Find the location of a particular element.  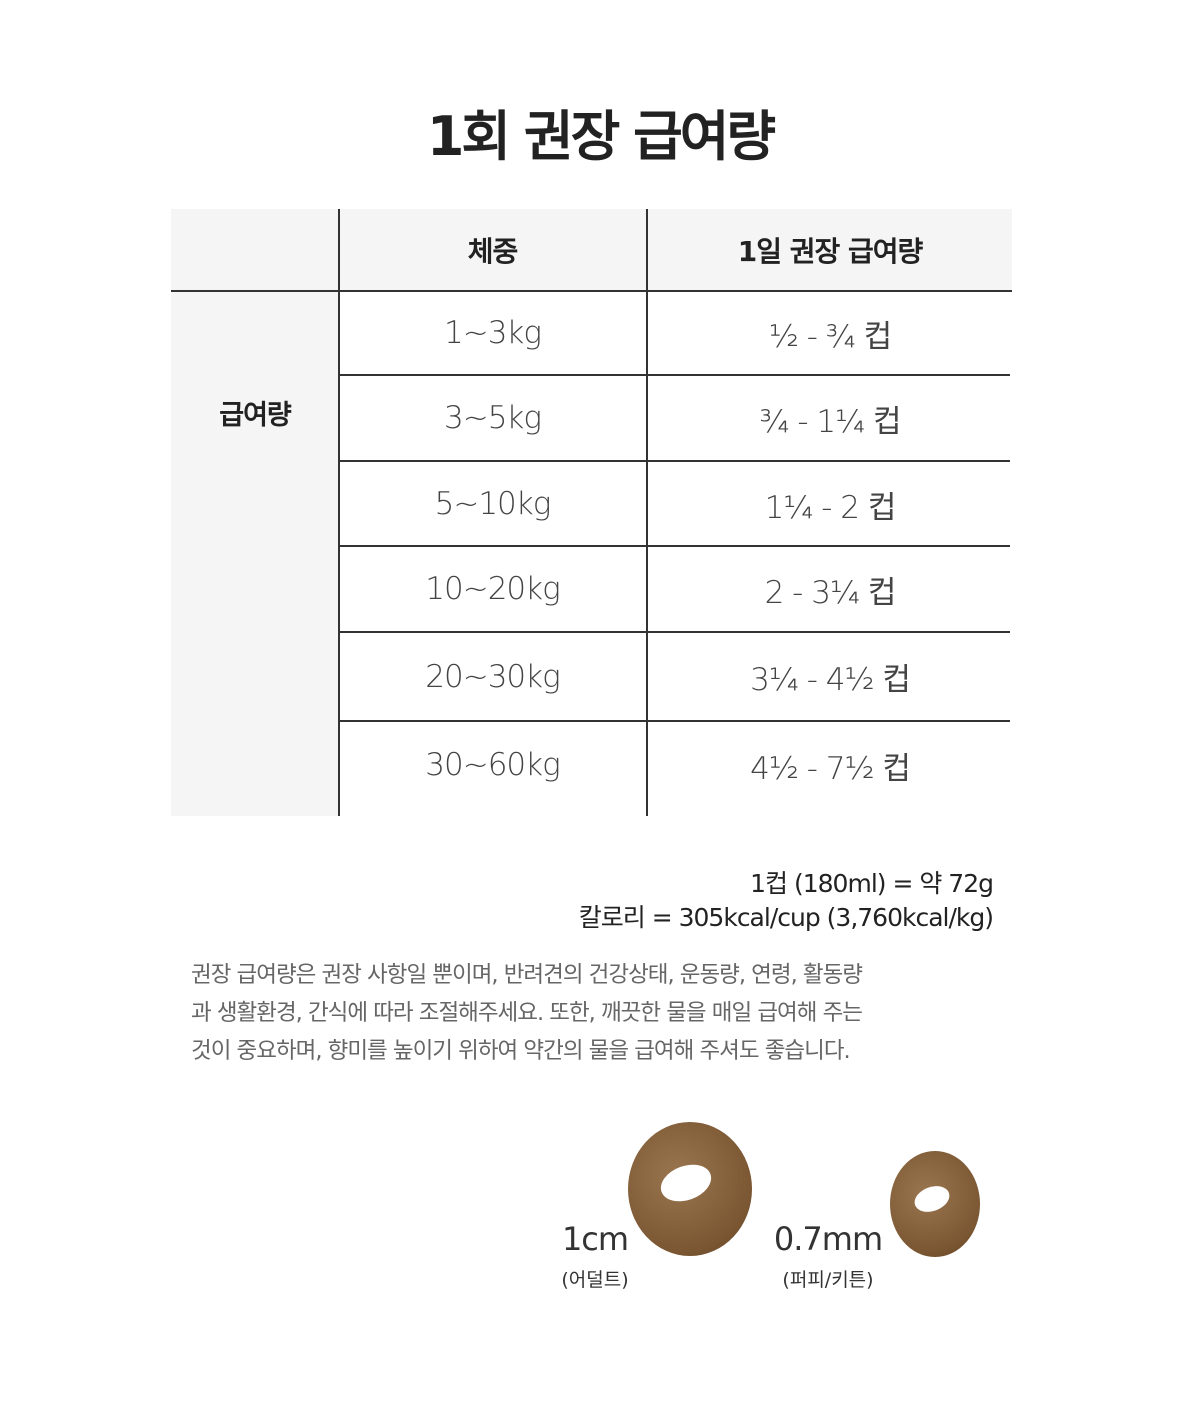

amount-cell: 1¼ - 2 컵 is located at coordinates (830, 507).